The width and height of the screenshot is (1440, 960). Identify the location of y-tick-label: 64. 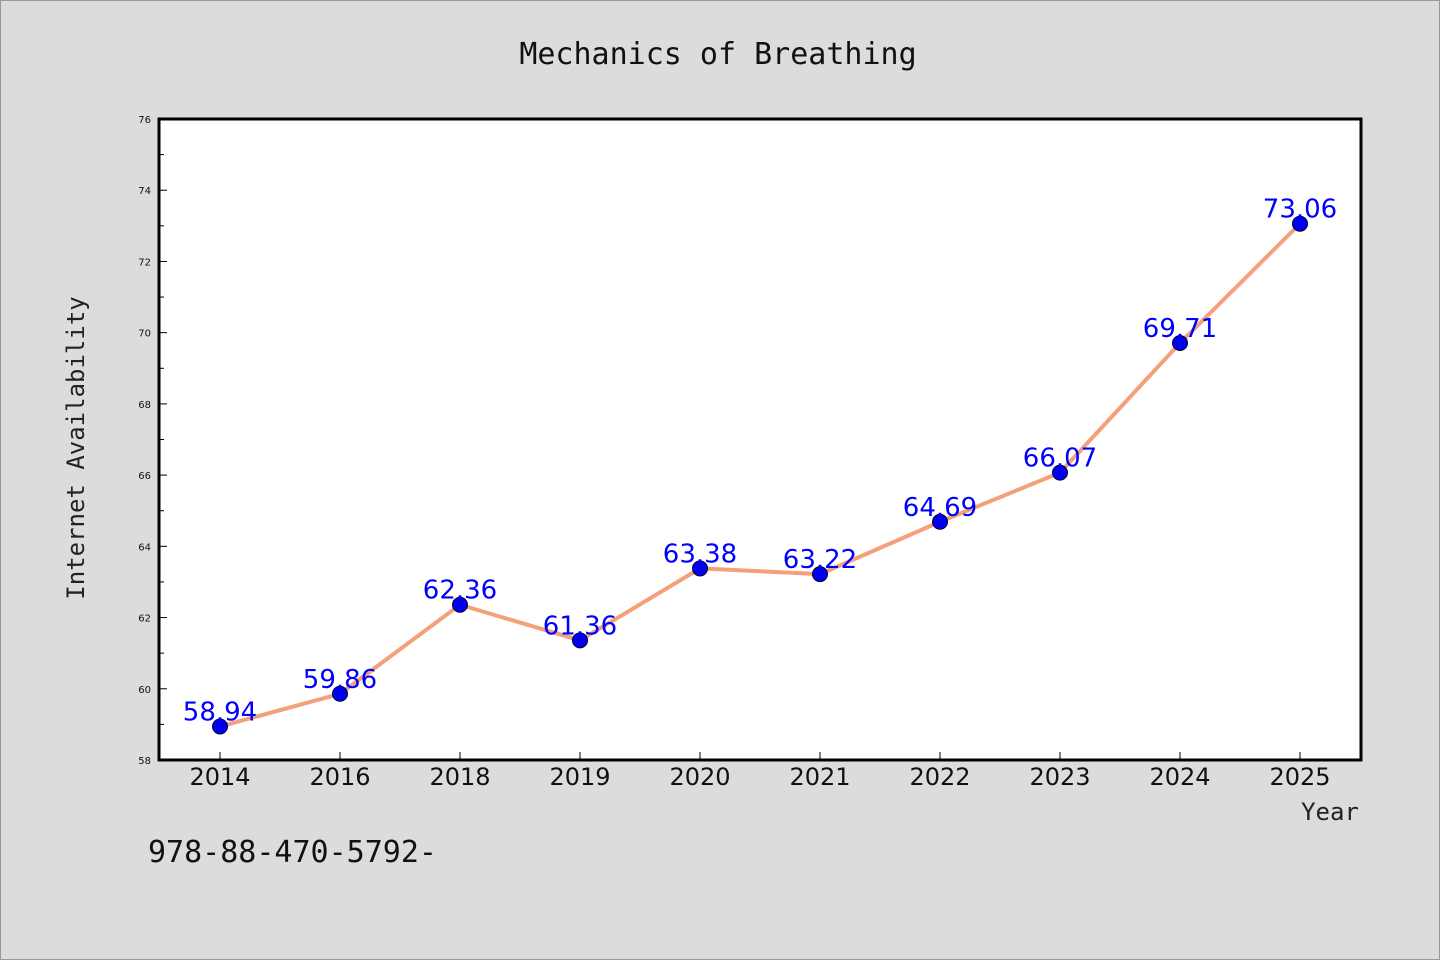
(144, 547).